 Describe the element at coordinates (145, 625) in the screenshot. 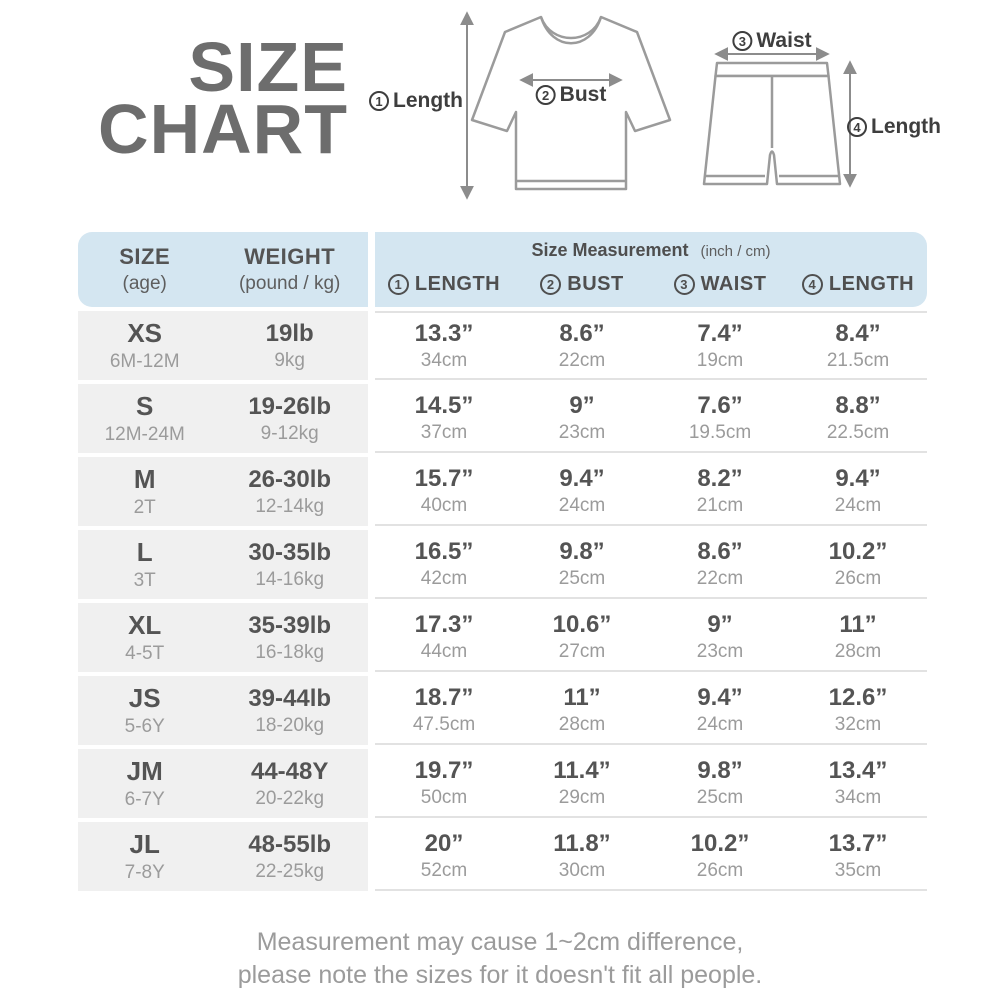

I see `size-value: XL` at that location.